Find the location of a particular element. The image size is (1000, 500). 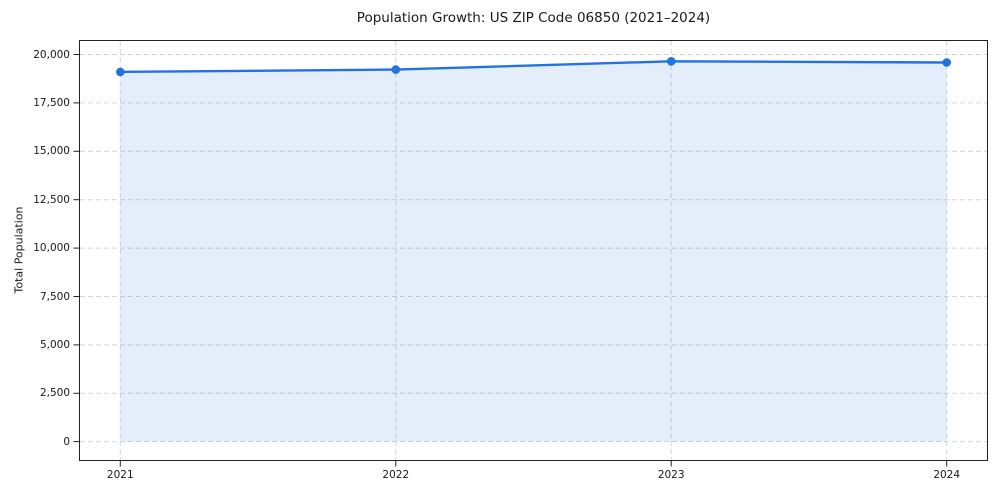

x-tick-label: 2021 is located at coordinates (120, 475).